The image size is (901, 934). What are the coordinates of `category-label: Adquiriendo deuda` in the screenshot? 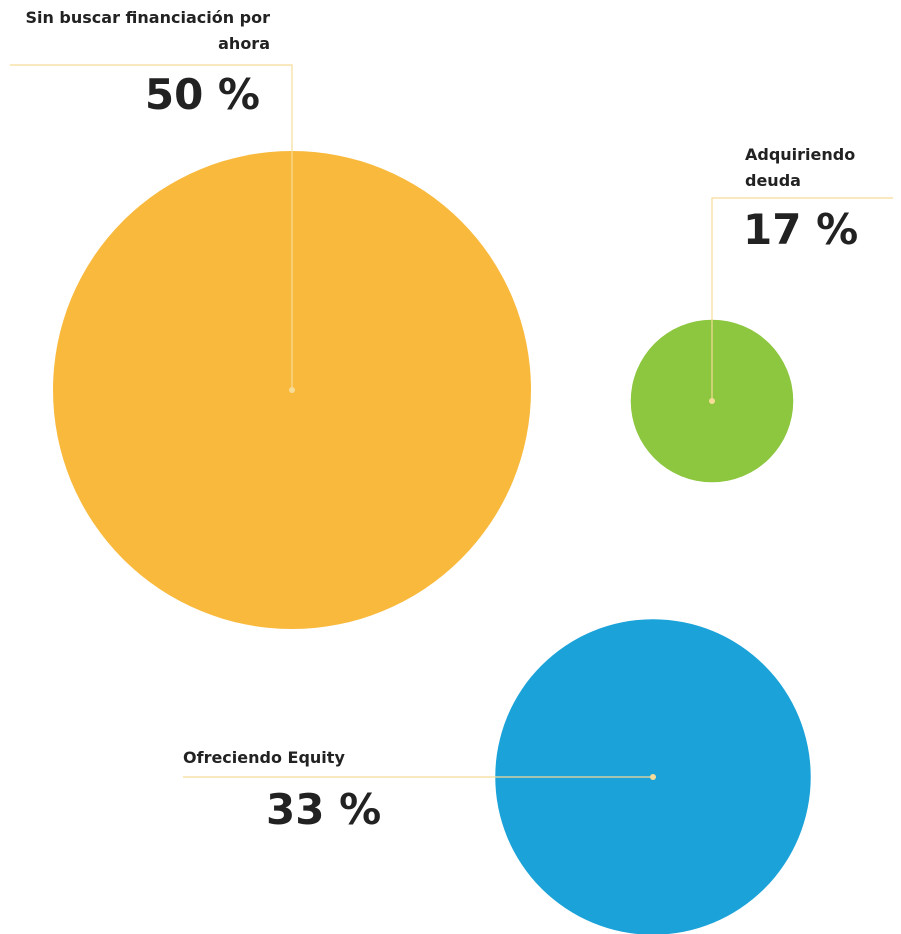 It's located at (800, 167).